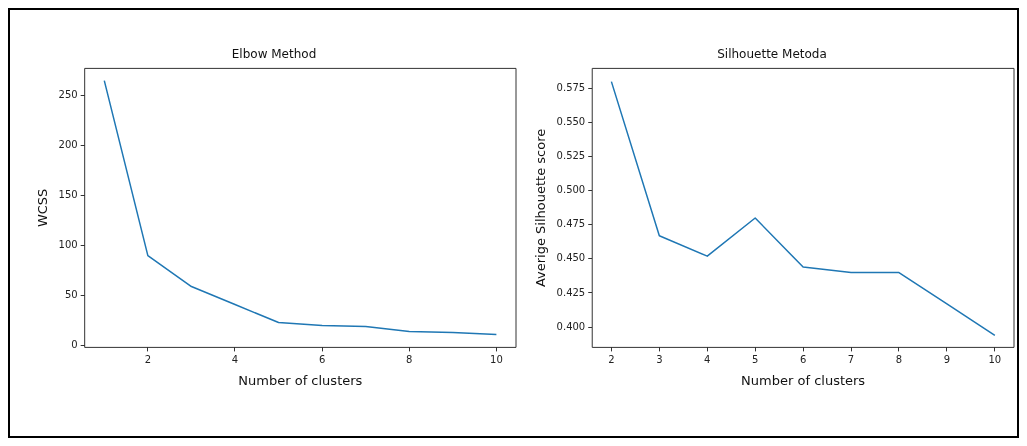  Describe the element at coordinates (571, 258) in the screenshot. I see `y-tick-label: 0.450` at that location.